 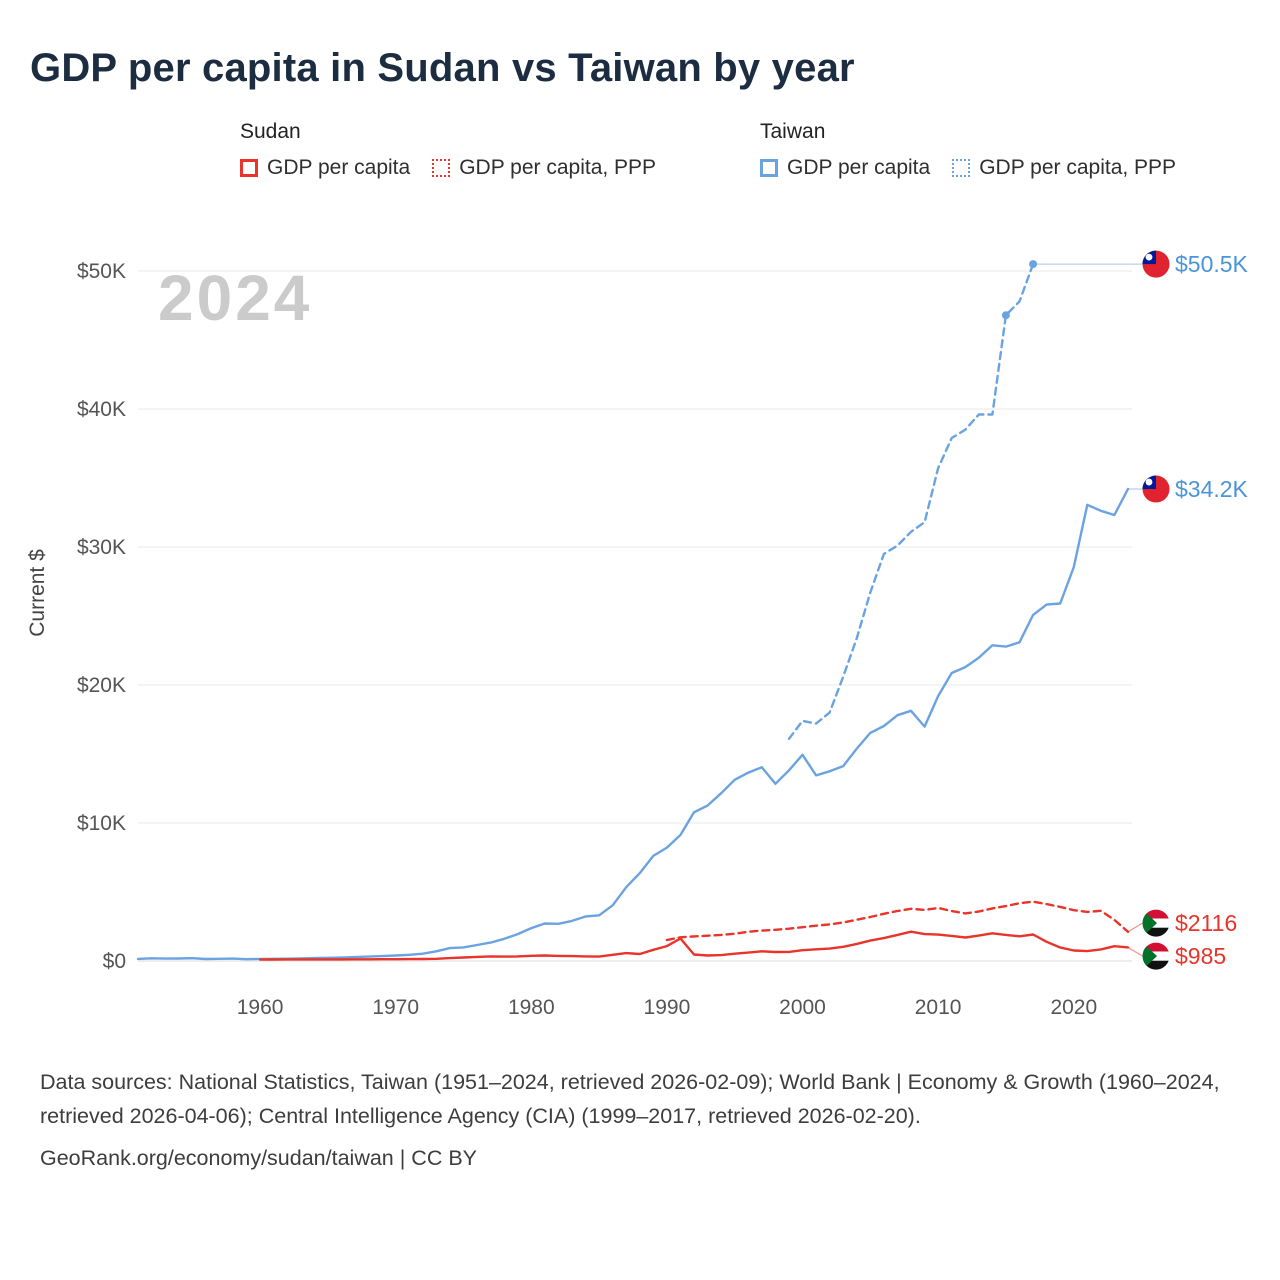 What do you see at coordinates (448, 150) in the screenshot?
I see `legend-group-sudan: Sudan GDP per capita GDP per capita, PPP` at bounding box center [448, 150].